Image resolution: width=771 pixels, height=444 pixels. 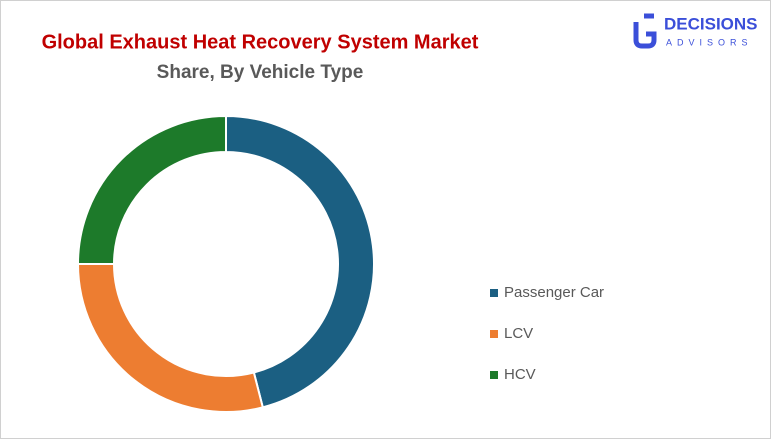 What do you see at coordinates (645, 31) in the screenshot?
I see `logo-icon` at bounding box center [645, 31].